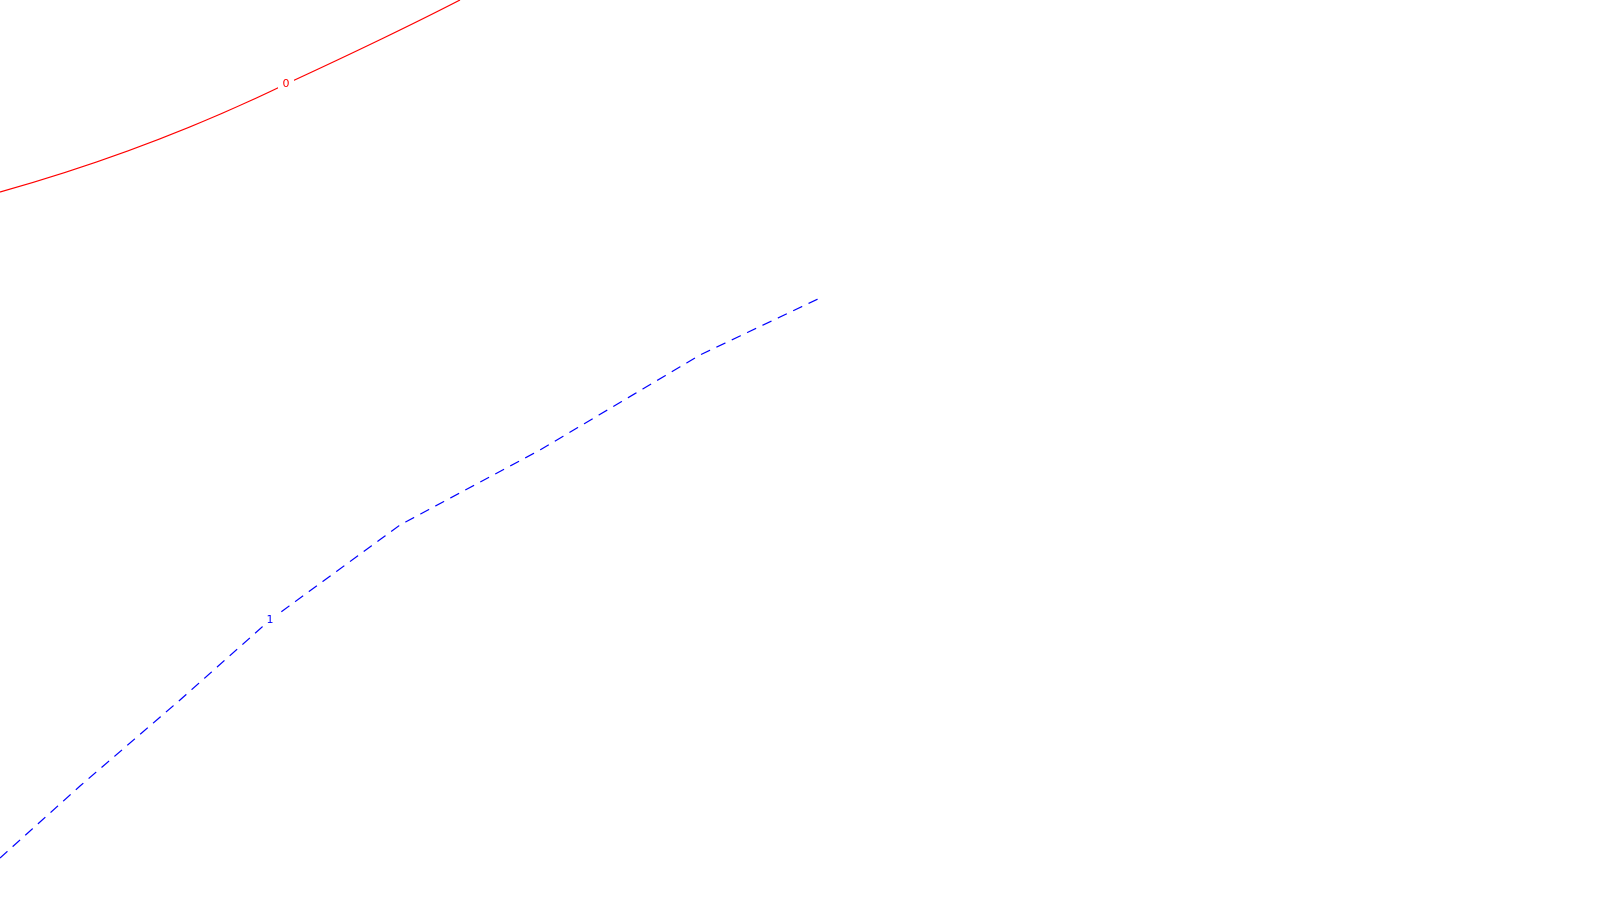 The image size is (1600, 900). I want to click on contour-label-1: 1, so click(270, 619).